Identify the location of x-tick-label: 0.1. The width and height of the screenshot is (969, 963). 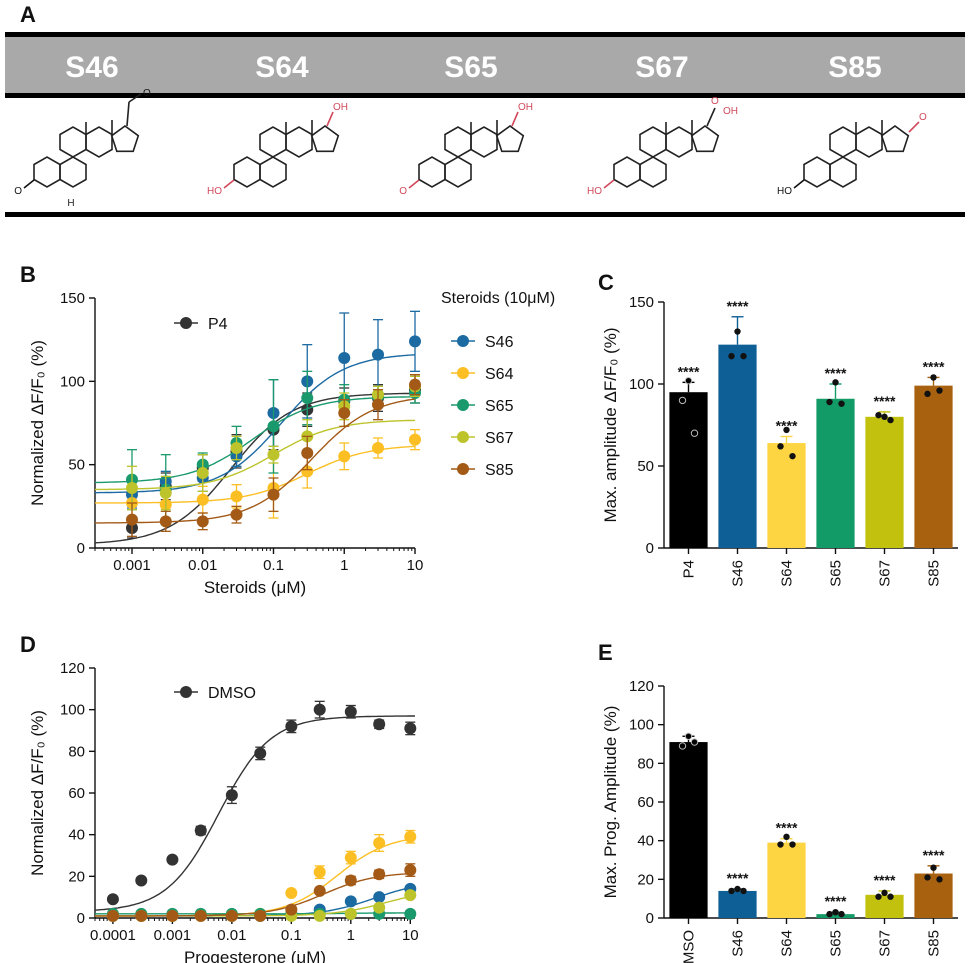
(273, 565).